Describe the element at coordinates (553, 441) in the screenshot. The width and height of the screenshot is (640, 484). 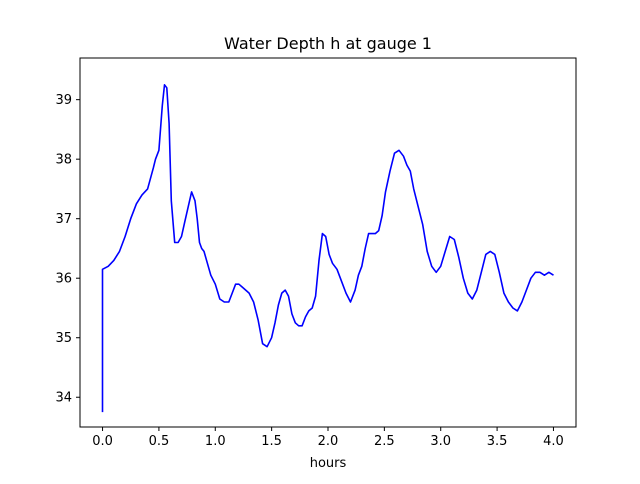
I see `x-tick-label: 4.0` at that location.